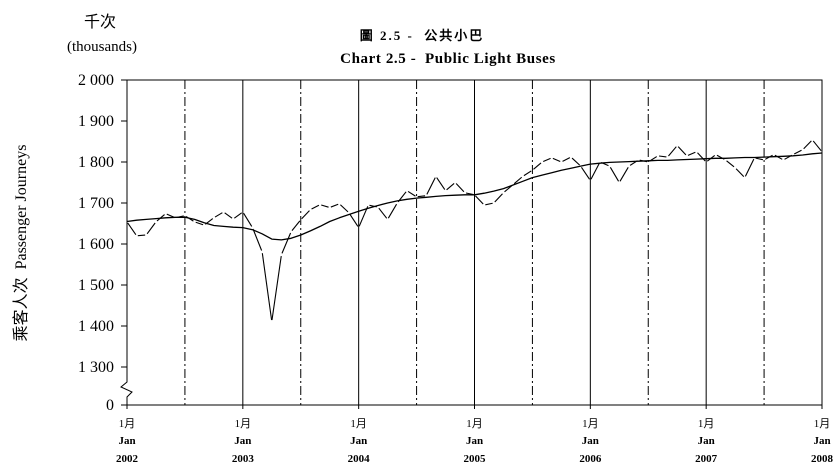 The image size is (837, 475). What do you see at coordinates (706, 459) in the screenshot?
I see `x-tick-year: 2007` at bounding box center [706, 459].